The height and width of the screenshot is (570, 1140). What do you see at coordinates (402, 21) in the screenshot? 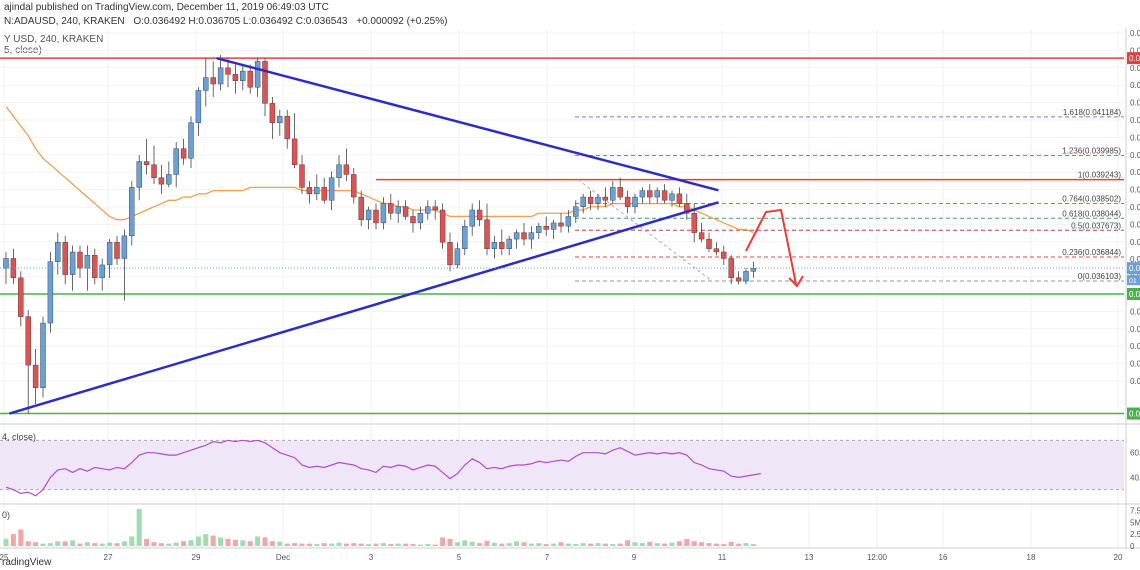
I see `change-text: +0.000092 (+0.25%)` at bounding box center [402, 21].